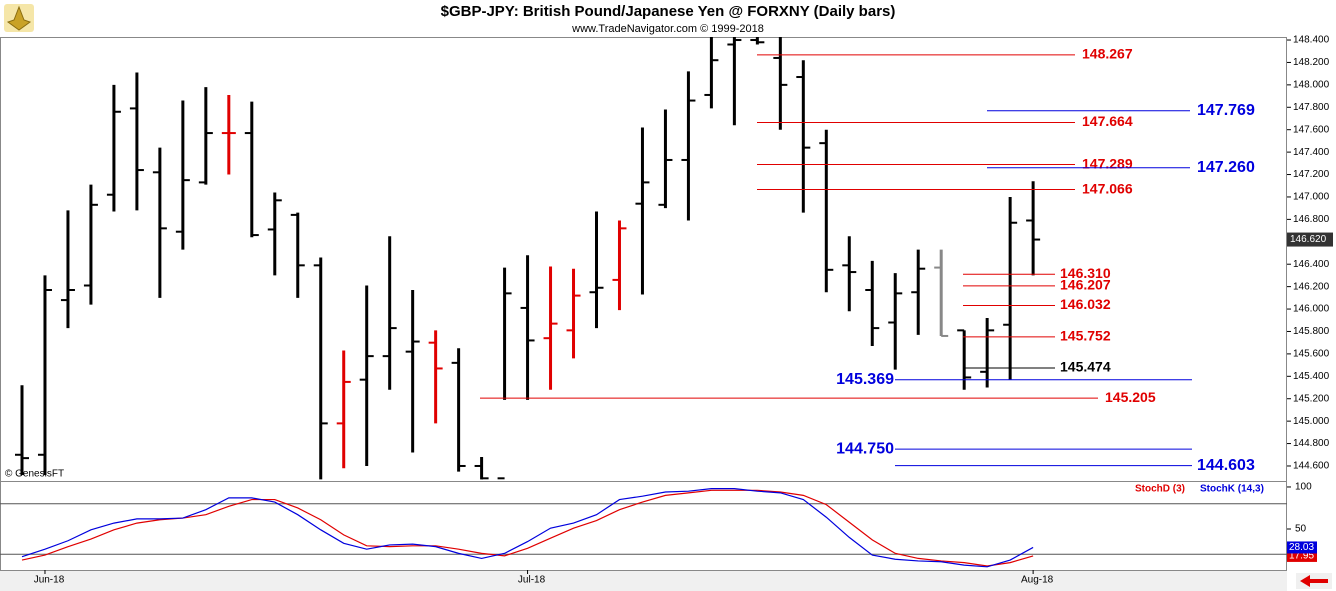 This screenshot has height=591, width=1336. I want to click on x-axis-strip, so click(643, 580).